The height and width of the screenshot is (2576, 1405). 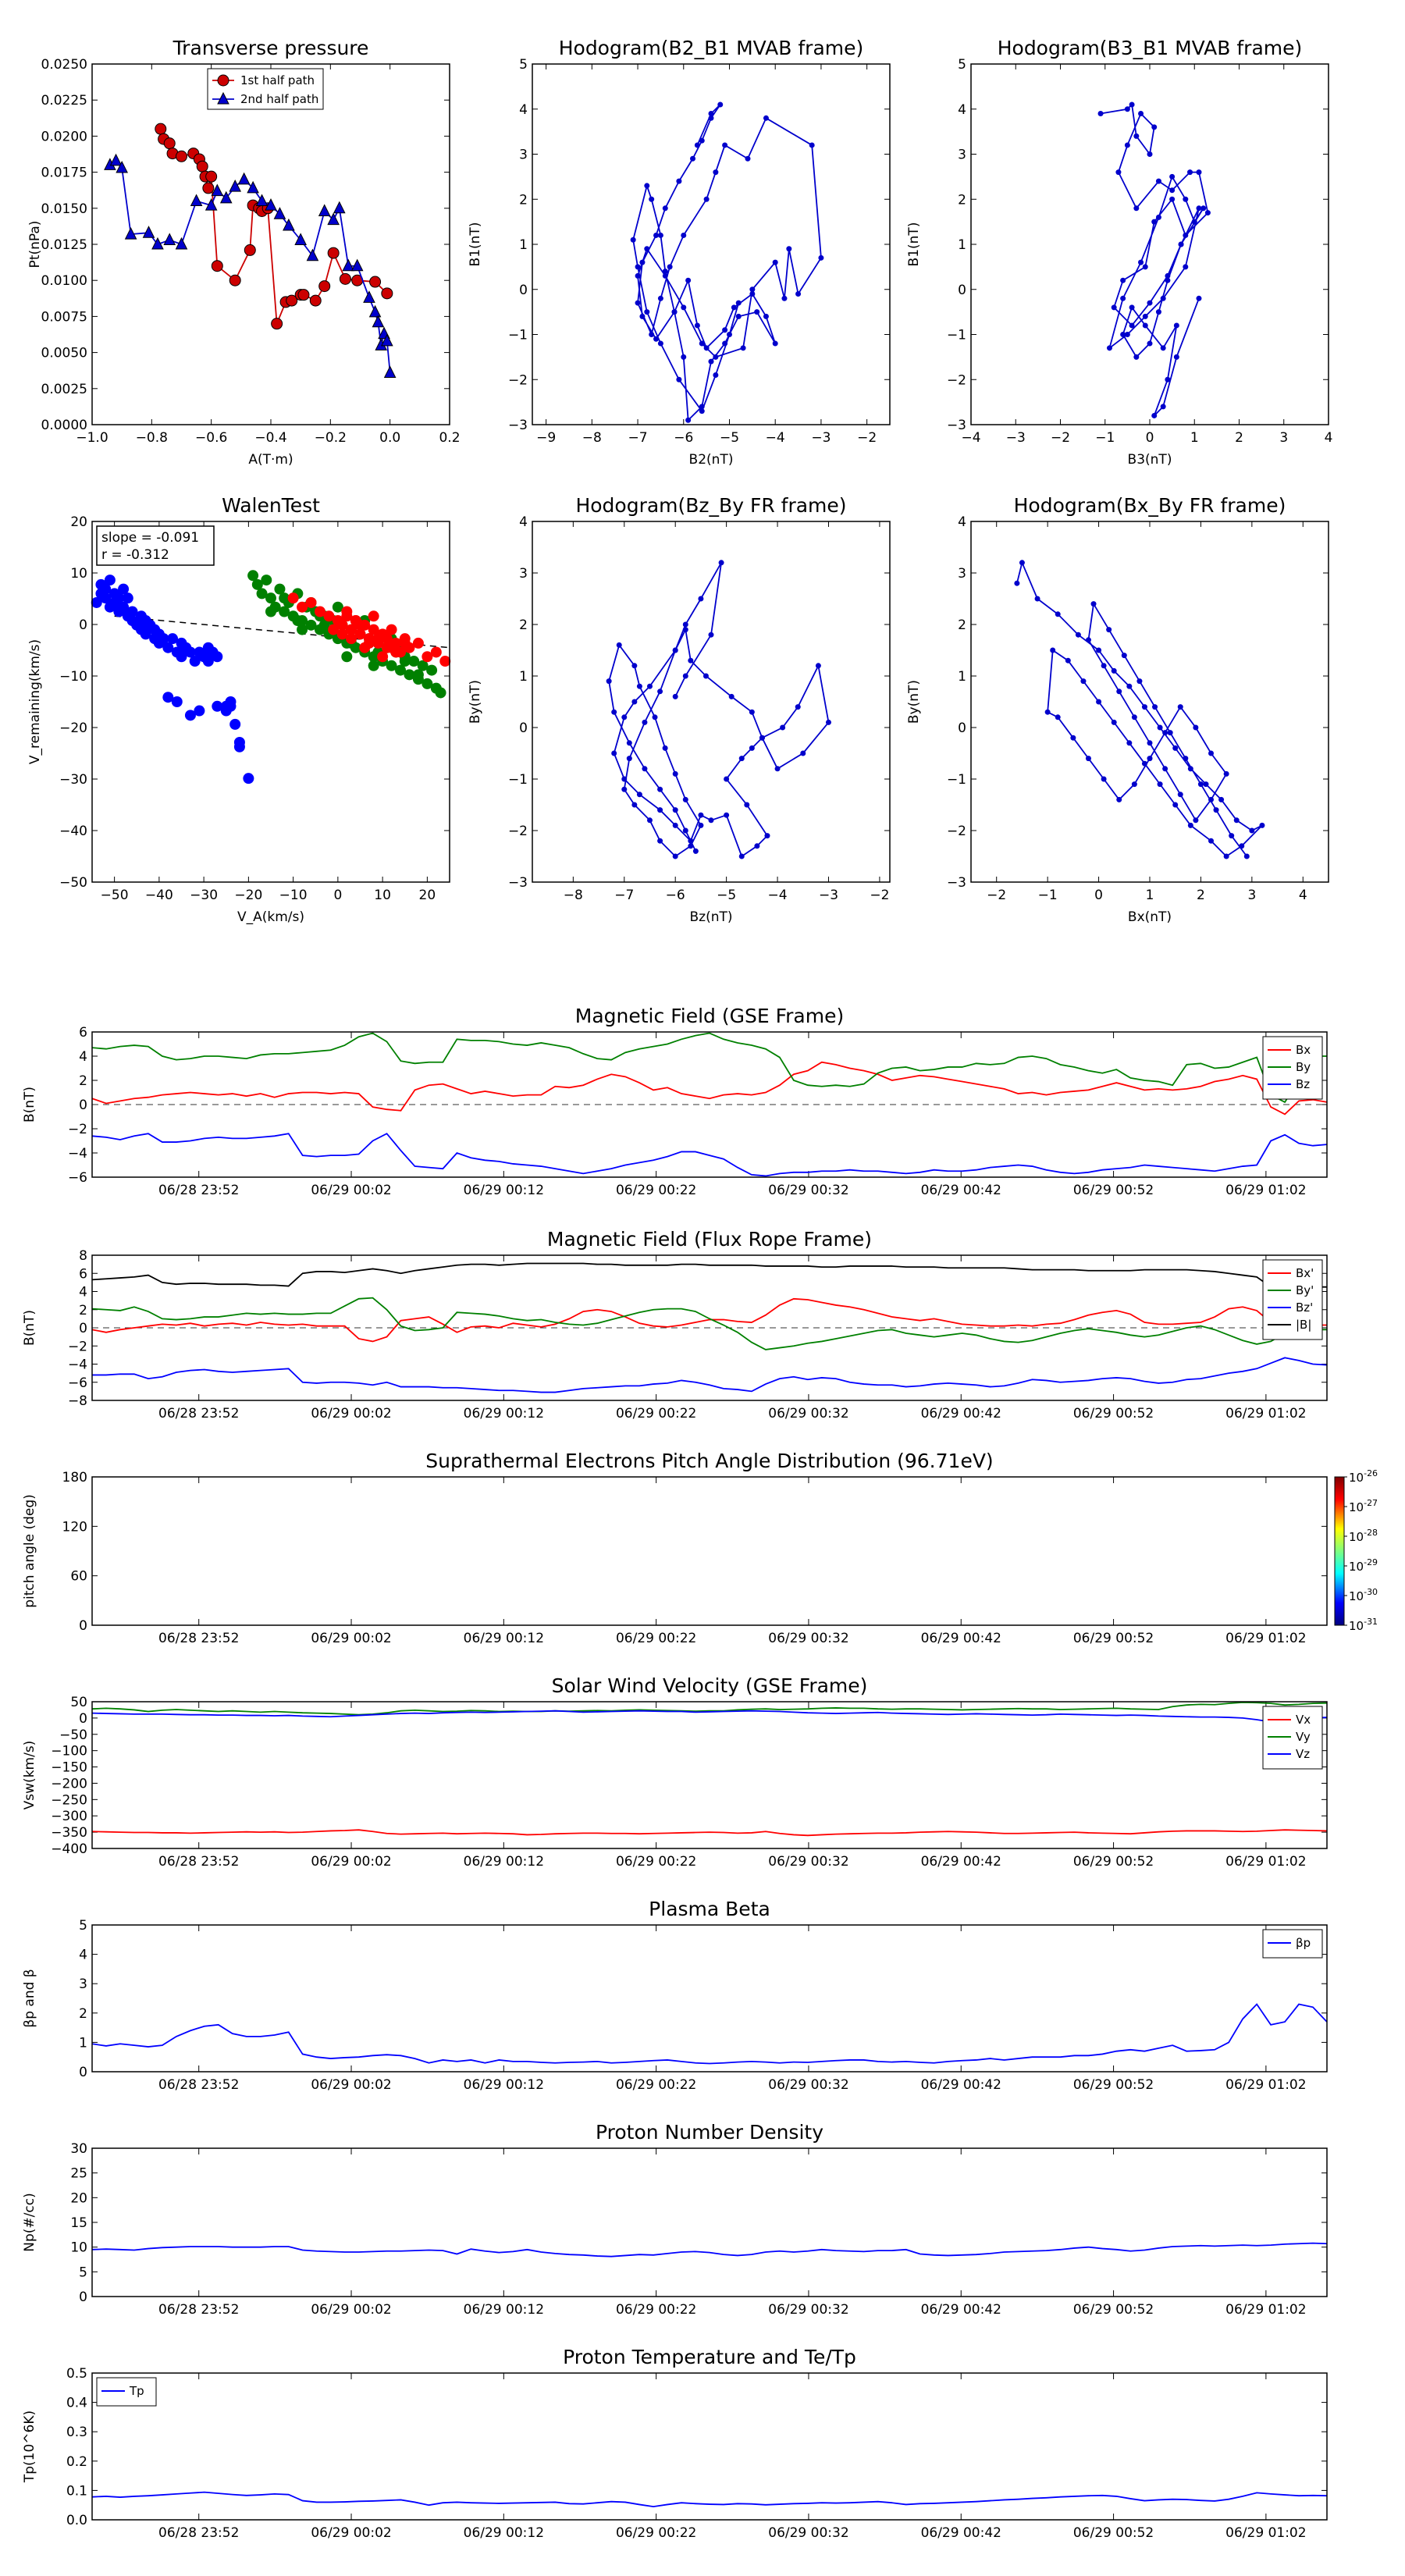 What do you see at coordinates (1303, 895) in the screenshot?
I see `x-tick-label: 4` at bounding box center [1303, 895].